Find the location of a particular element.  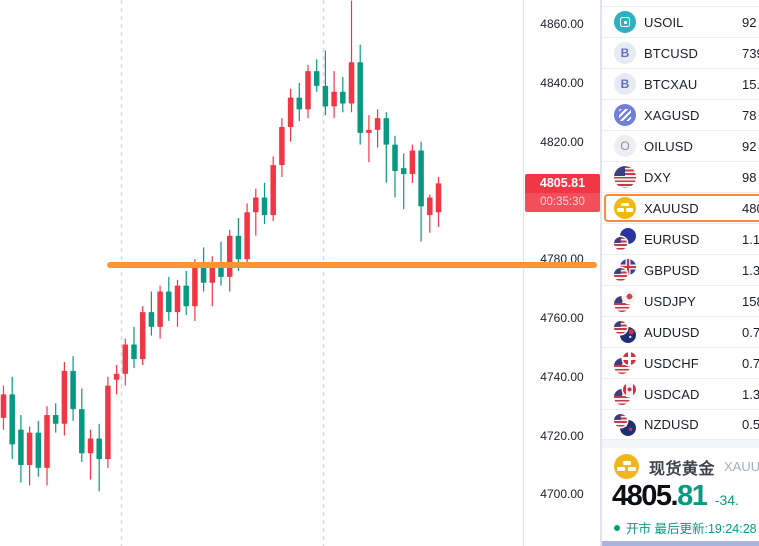

watchlist-row-eurusd: EURUSD 1.1 is located at coordinates (680, 238).